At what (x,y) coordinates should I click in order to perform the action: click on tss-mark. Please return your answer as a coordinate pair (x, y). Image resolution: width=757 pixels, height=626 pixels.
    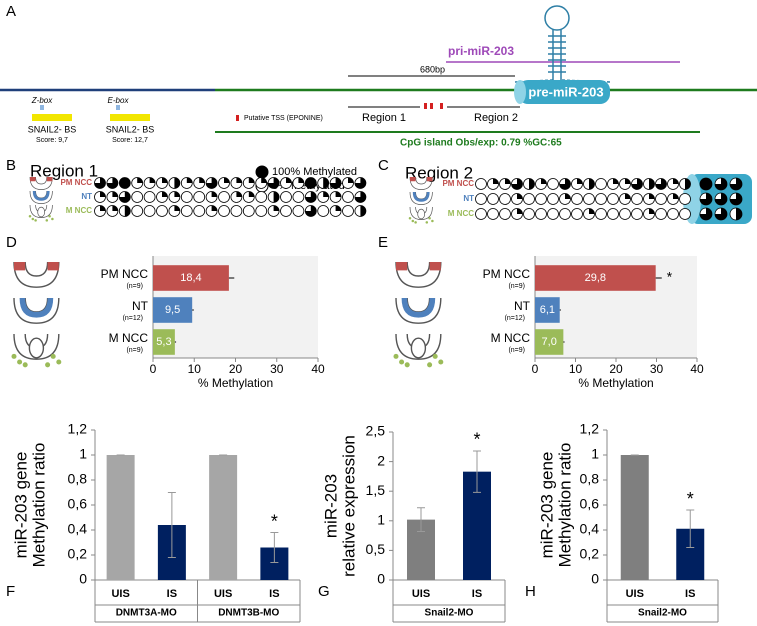
    Looking at the image, I should click on (431, 106).